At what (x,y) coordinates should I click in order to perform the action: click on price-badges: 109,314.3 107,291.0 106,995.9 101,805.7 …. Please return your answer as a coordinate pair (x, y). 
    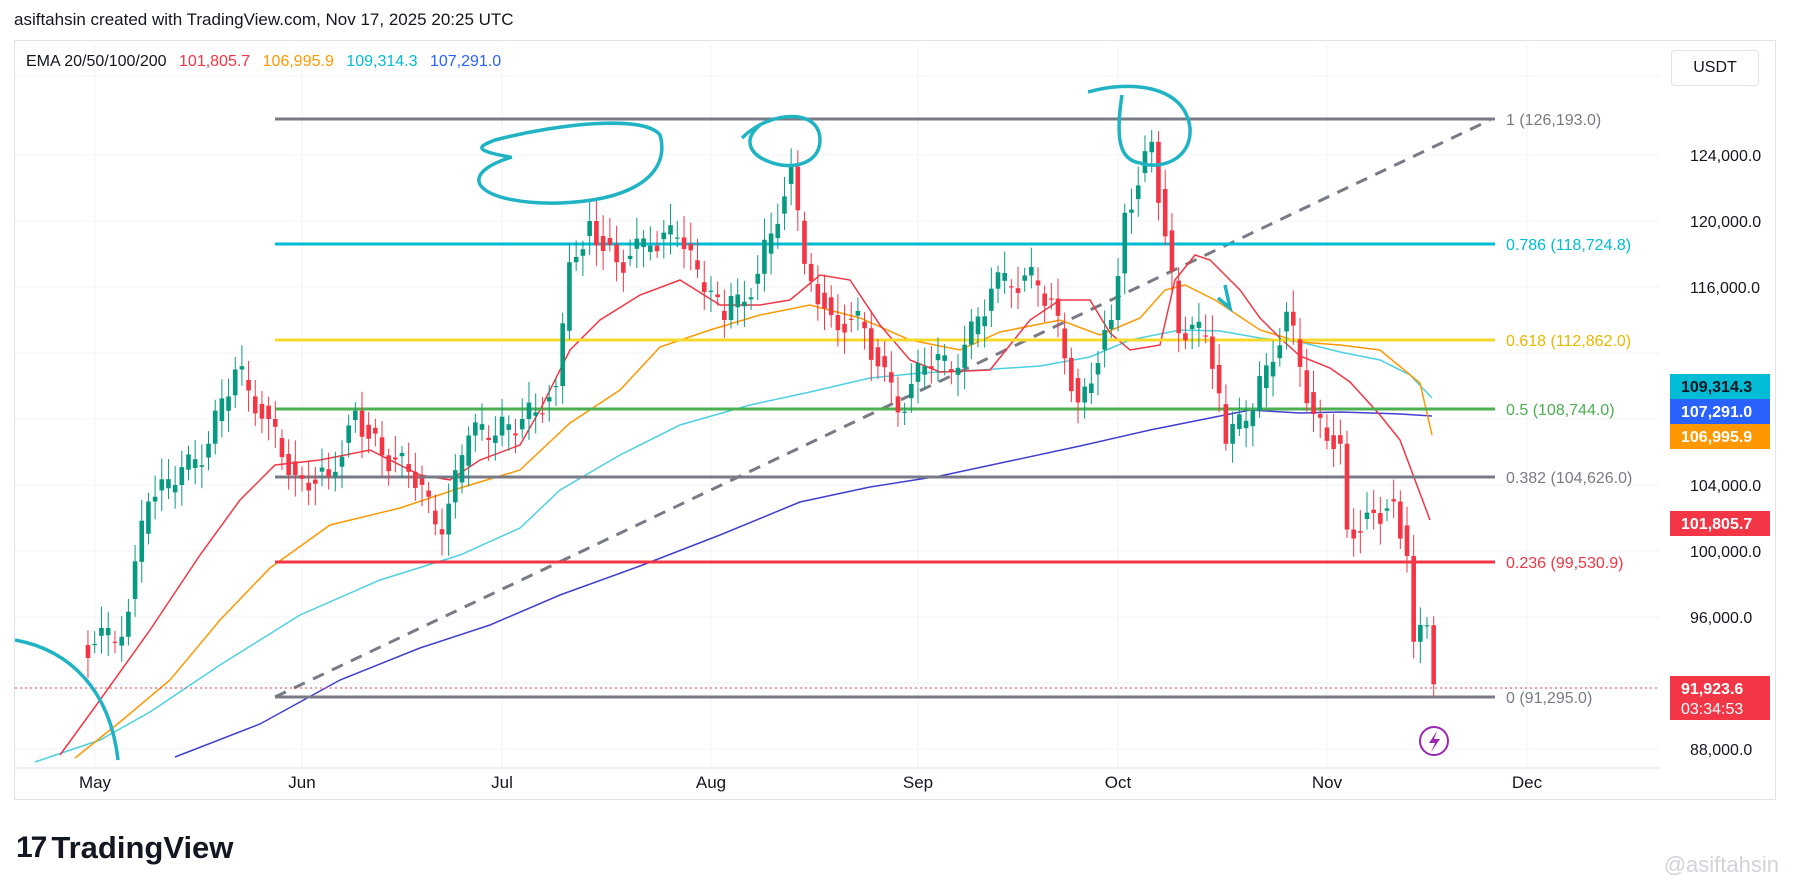
    Looking at the image, I should click on (1720, 547).